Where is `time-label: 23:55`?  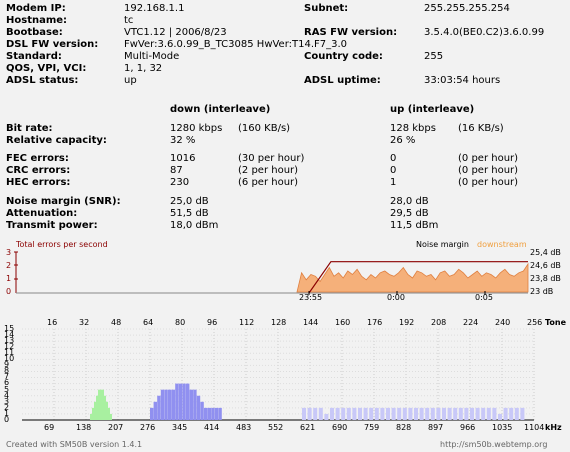
time-label: 23:55 is located at coordinates (311, 297).